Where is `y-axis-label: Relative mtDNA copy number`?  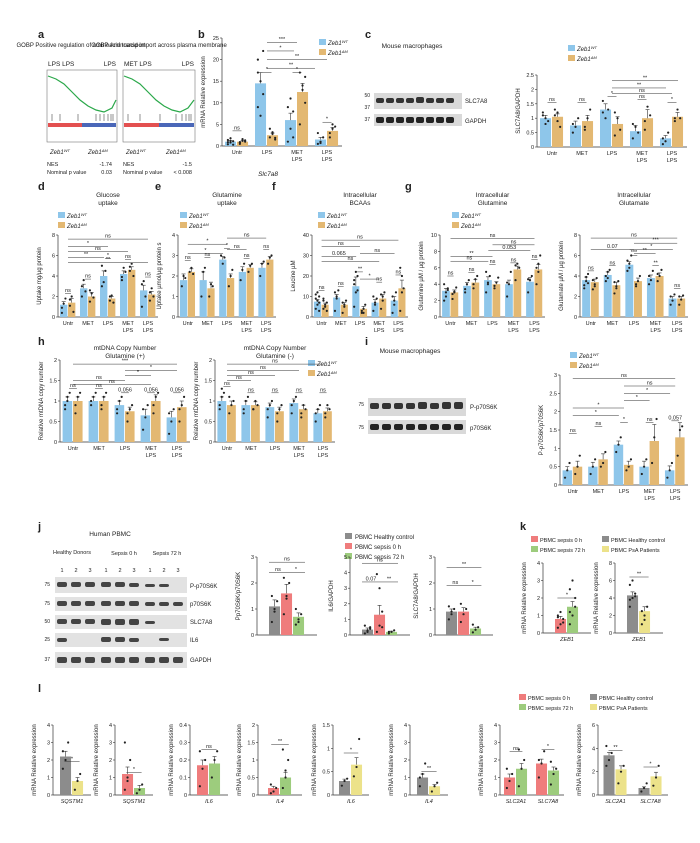
y-axis-label: Relative mtDNA copy number is located at coordinates (197, 401).